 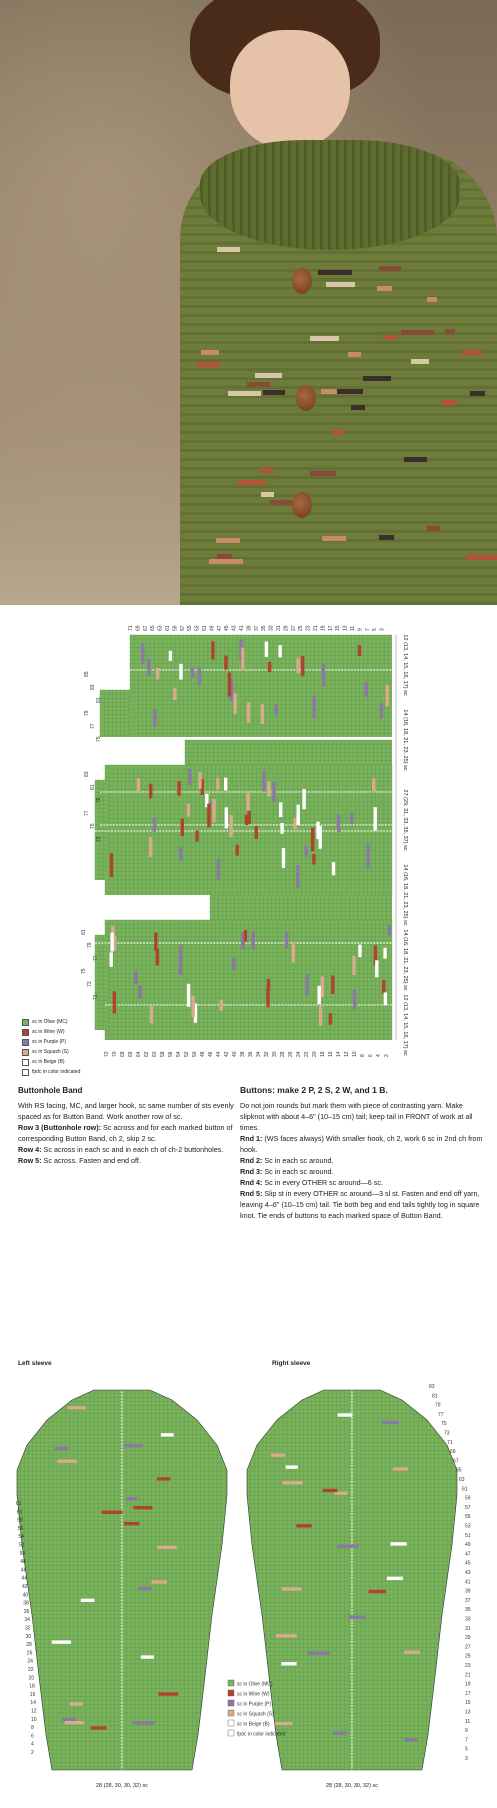 What do you see at coordinates (195, 1054) in the screenshot?
I see `chart-row-number: 50` at bounding box center [195, 1054].